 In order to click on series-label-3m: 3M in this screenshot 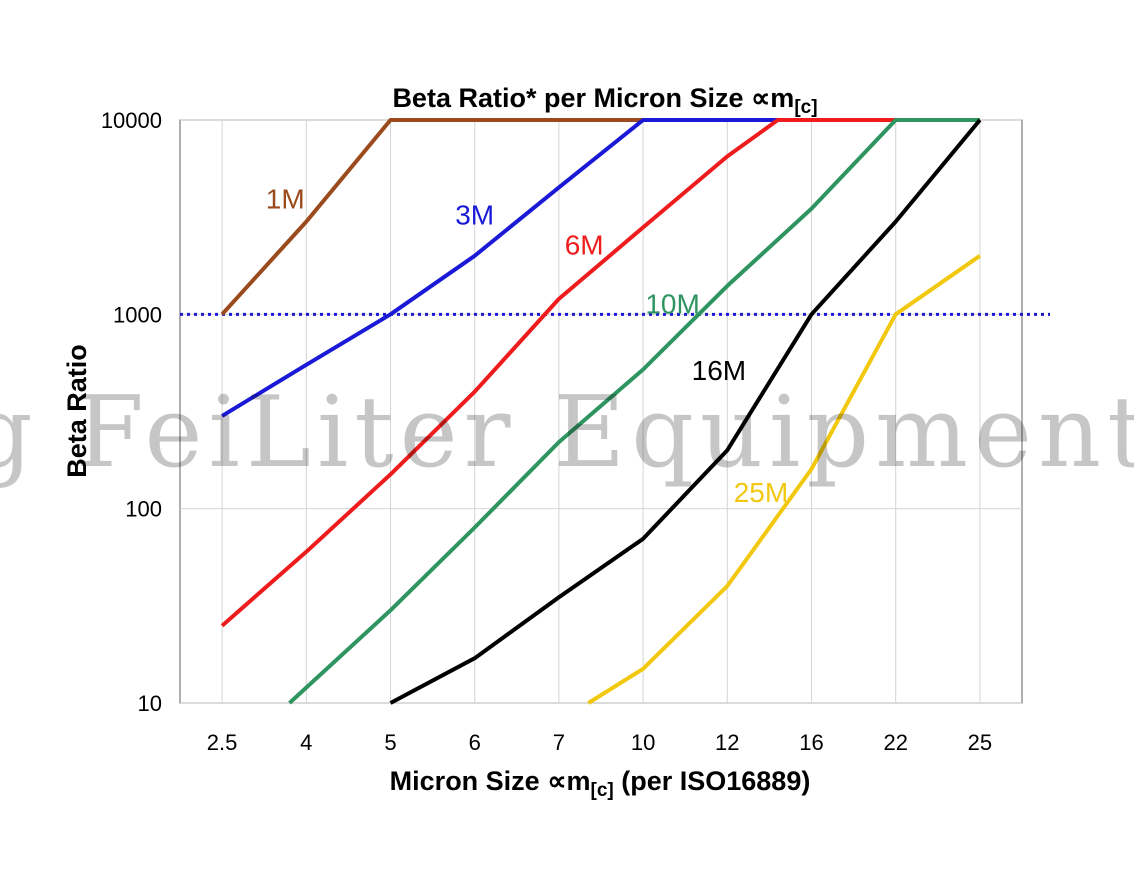, I will do `click(474, 214)`.